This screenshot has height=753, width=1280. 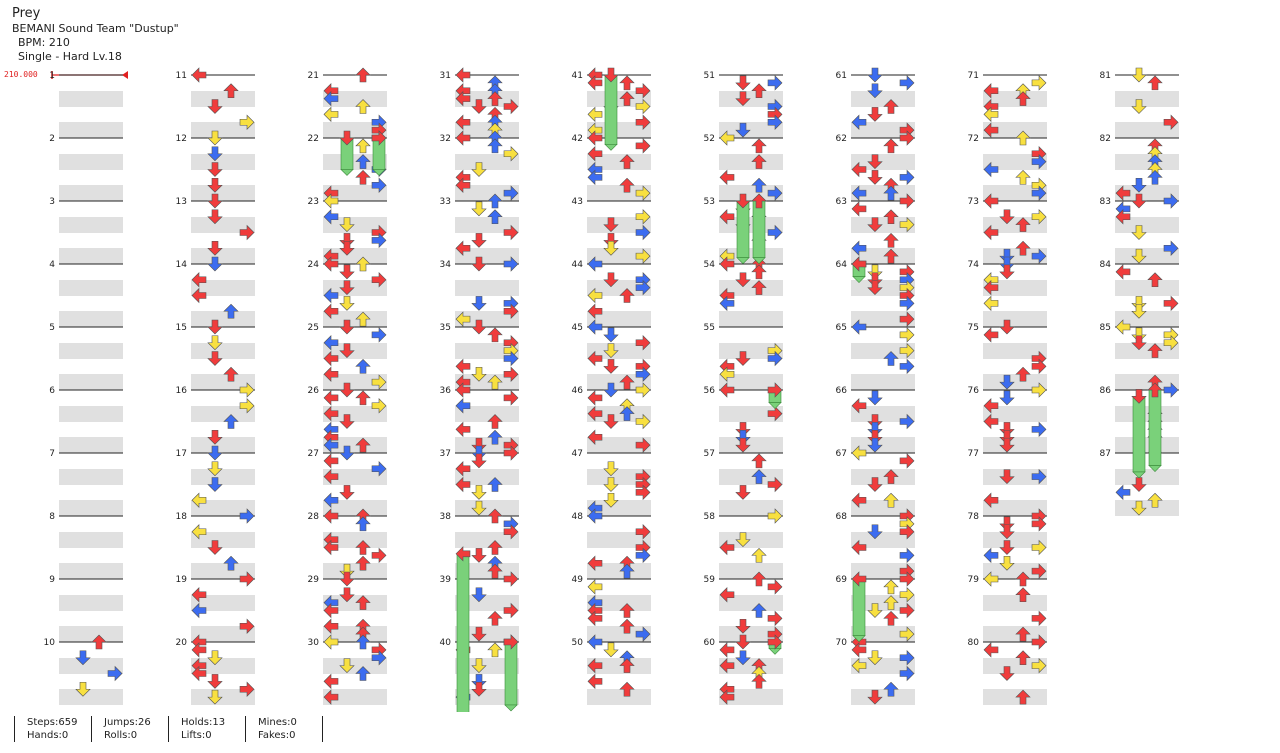 What do you see at coordinates (973, 328) in the screenshot?
I see `measure-number: 75` at bounding box center [973, 328].